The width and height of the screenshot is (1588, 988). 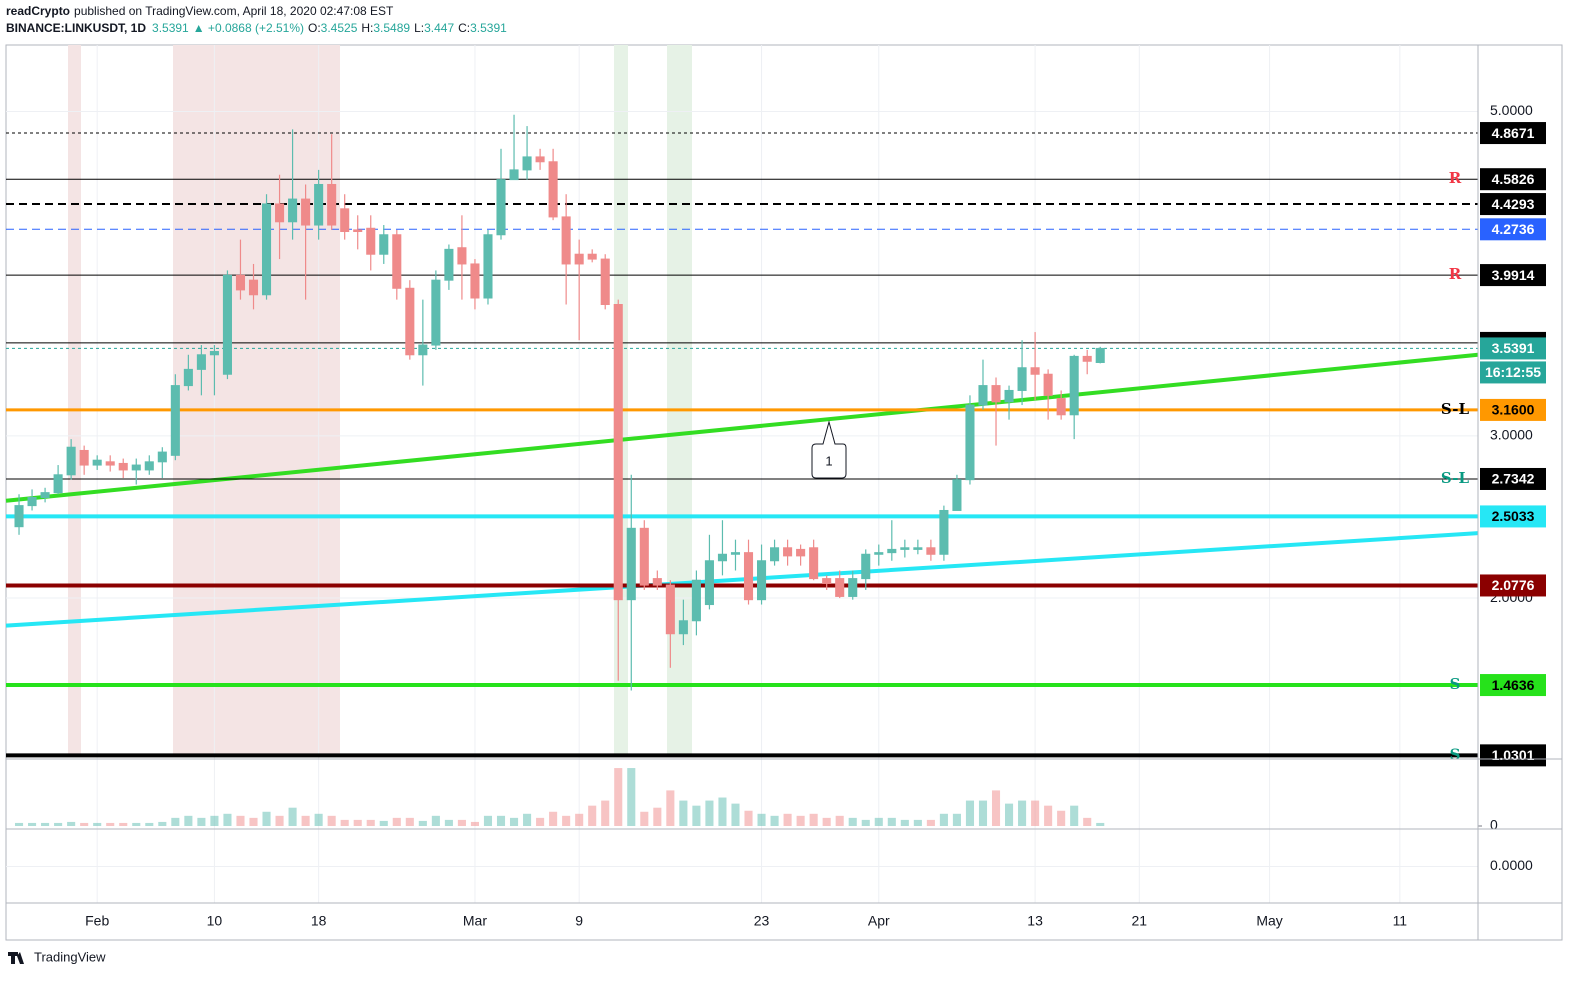 I want to click on x-tick-label: Mar, so click(x=475, y=921).